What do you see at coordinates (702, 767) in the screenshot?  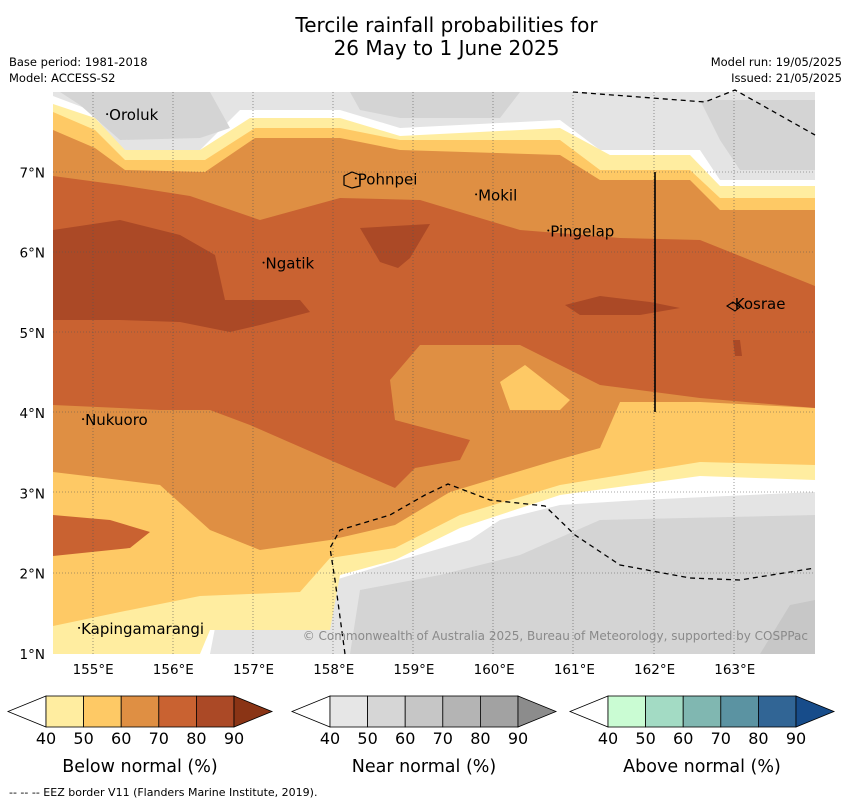 I see `colorbar-label: Above normal (%)` at bounding box center [702, 767].